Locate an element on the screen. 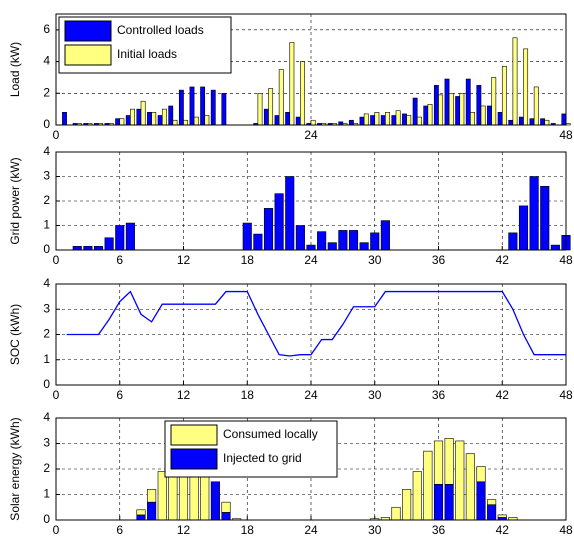  line is located at coordinates (316, 323).